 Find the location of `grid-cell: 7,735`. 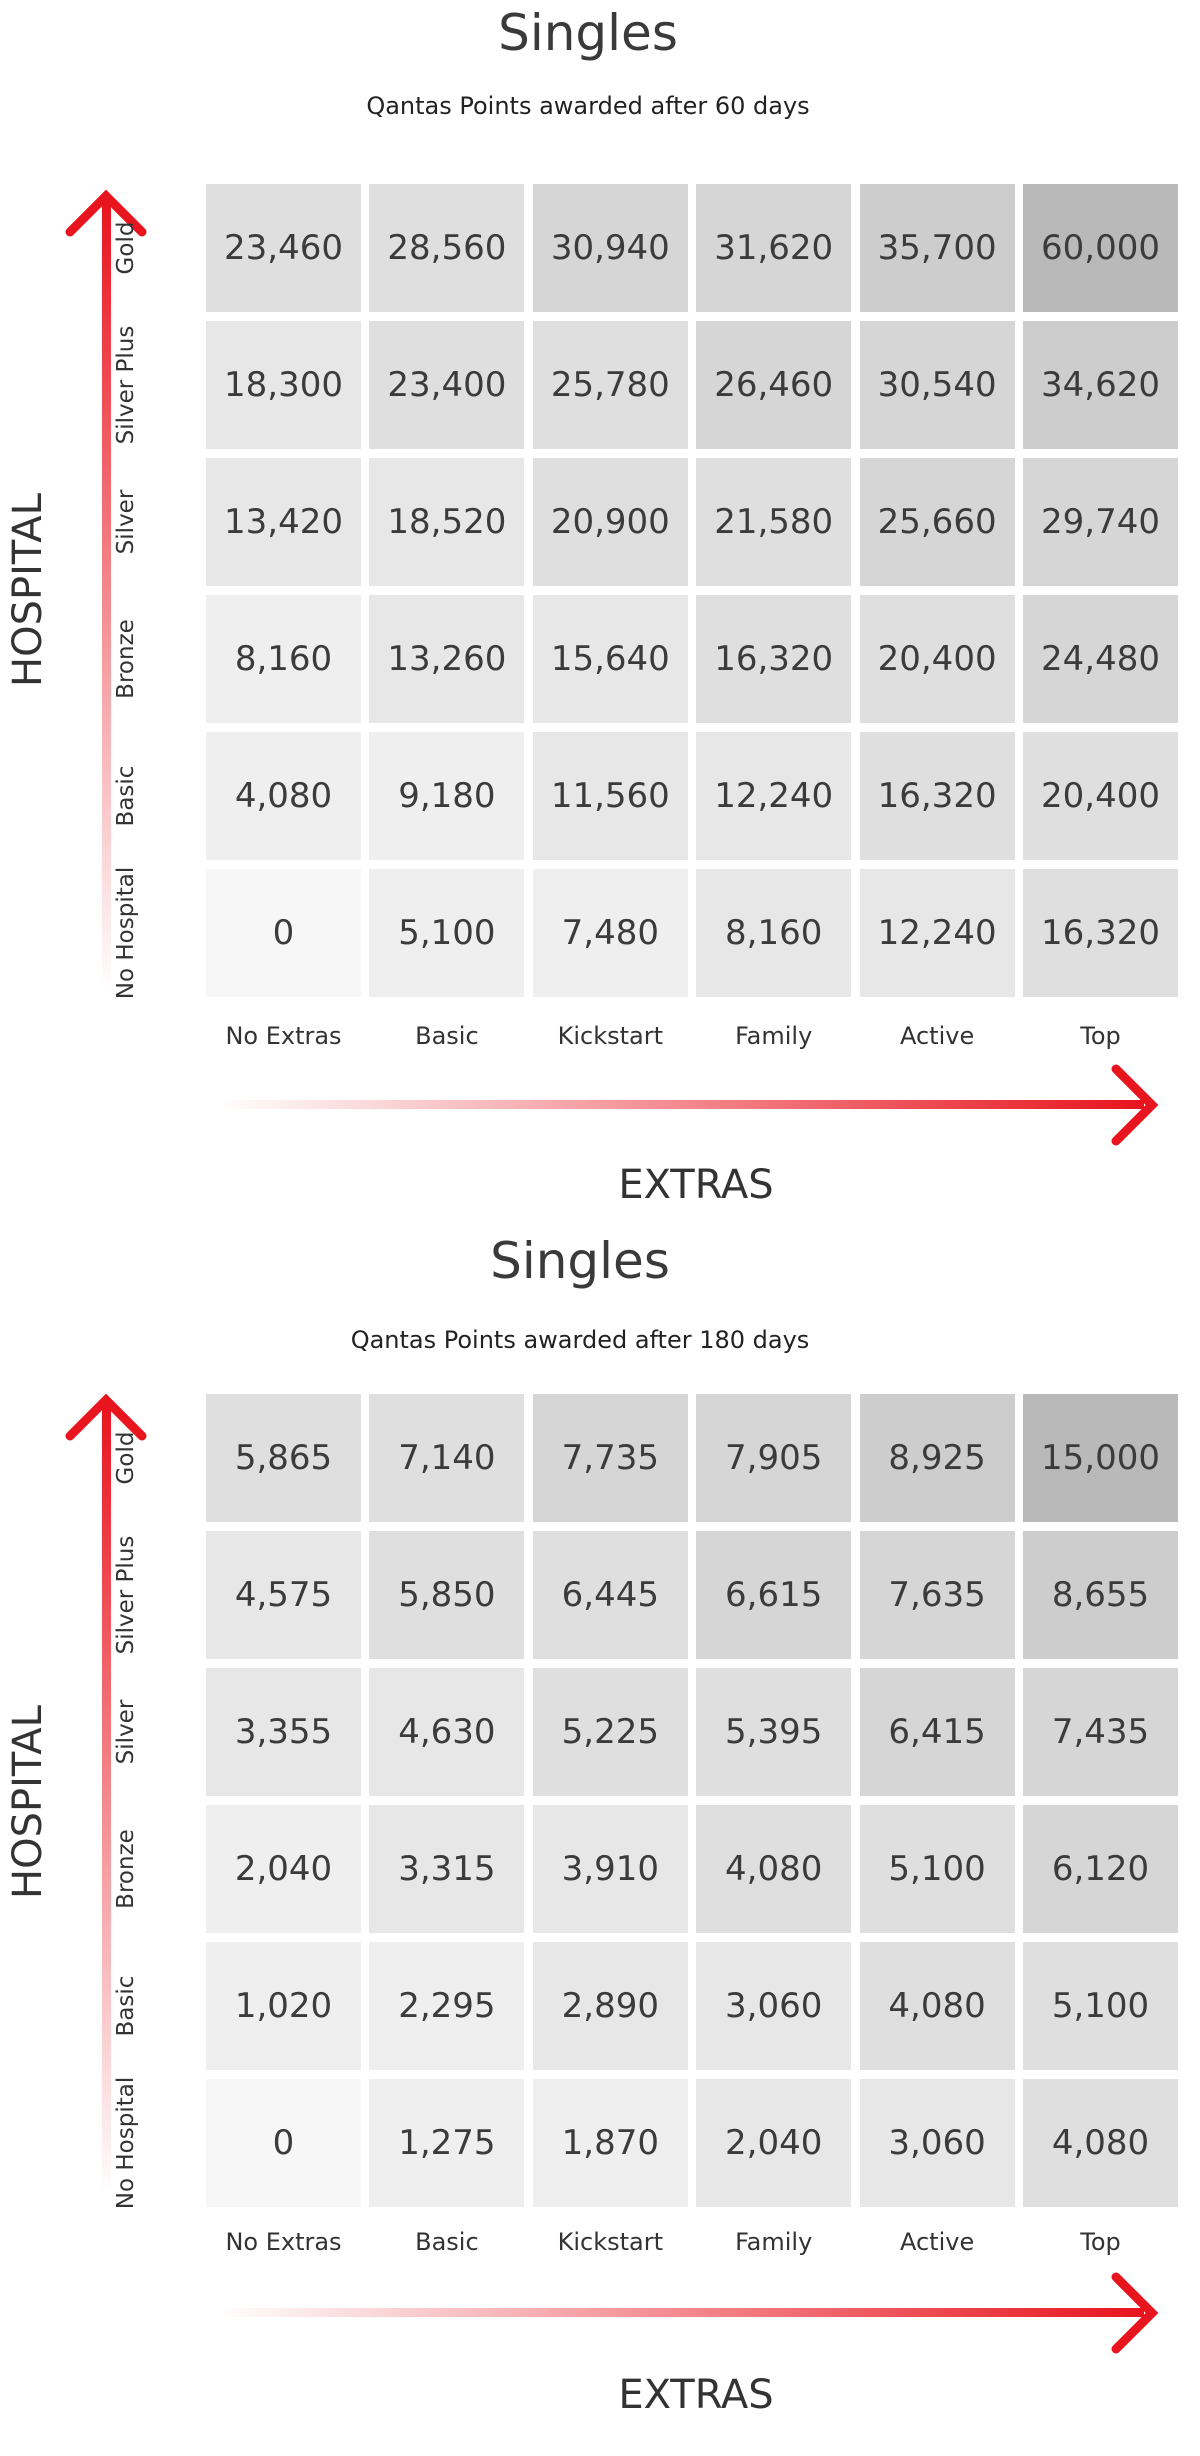

grid-cell: 7,735 is located at coordinates (610, 1458).